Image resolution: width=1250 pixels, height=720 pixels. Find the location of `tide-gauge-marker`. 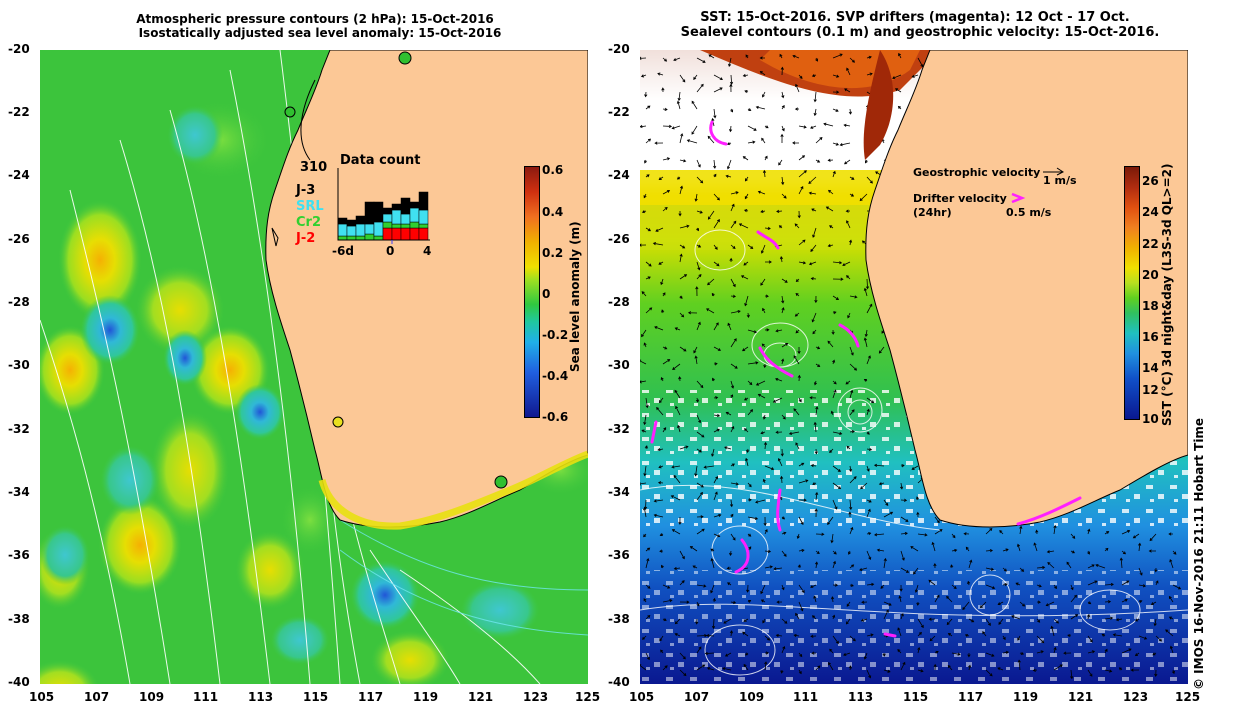

tide-gauge-marker is located at coordinates (290, 112).